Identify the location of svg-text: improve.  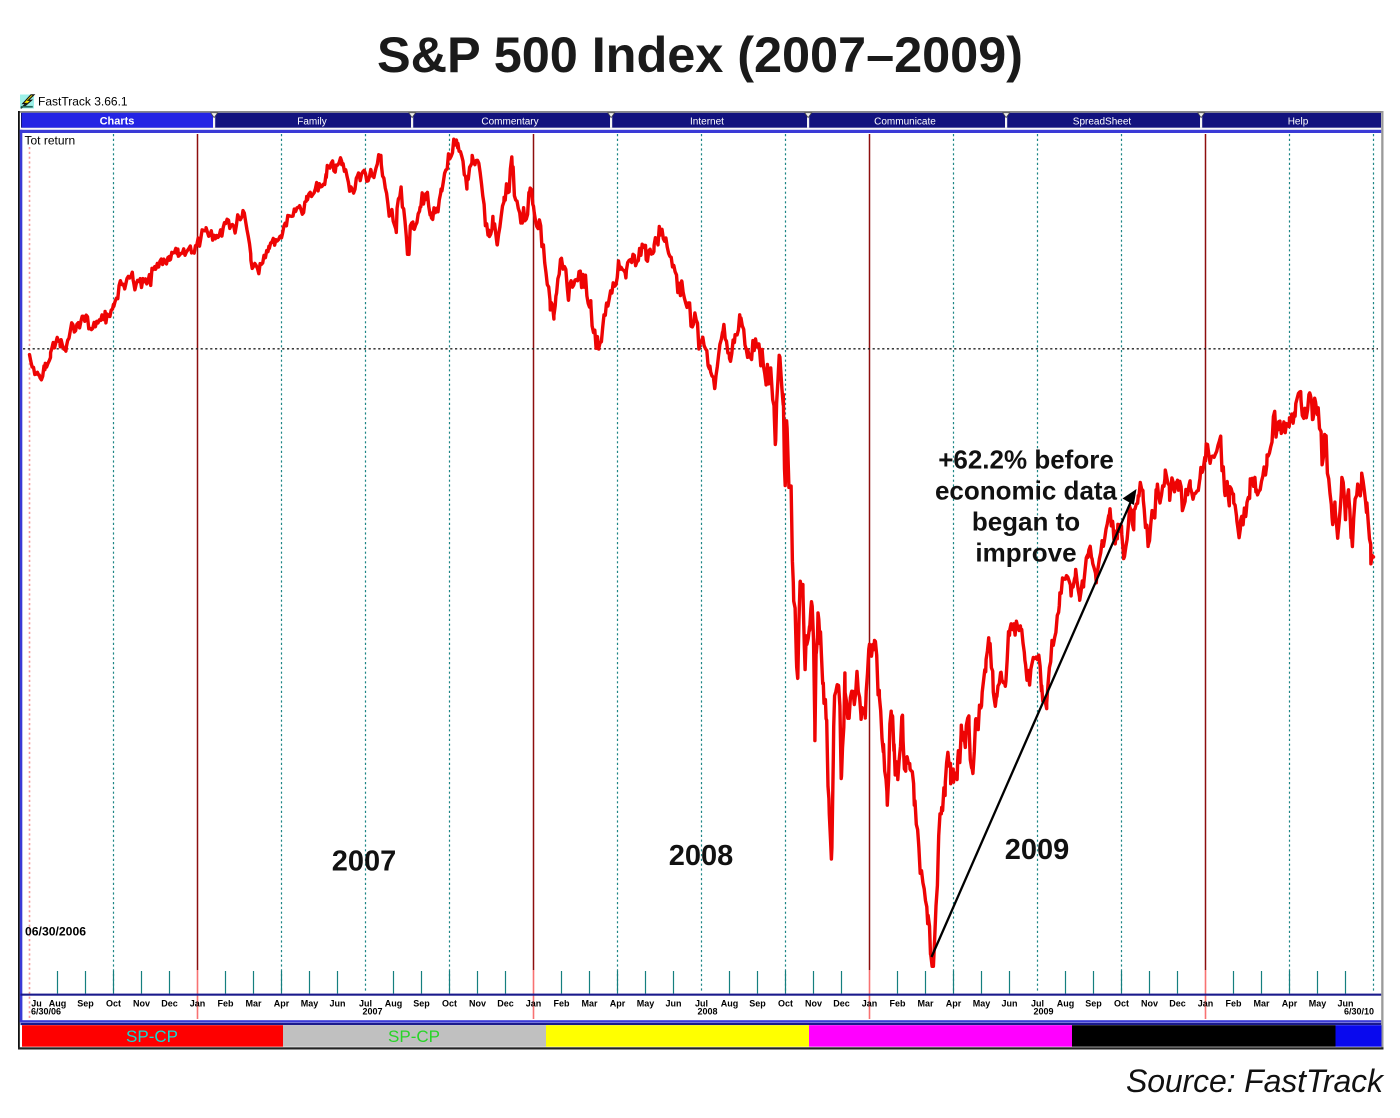
(1025, 553).